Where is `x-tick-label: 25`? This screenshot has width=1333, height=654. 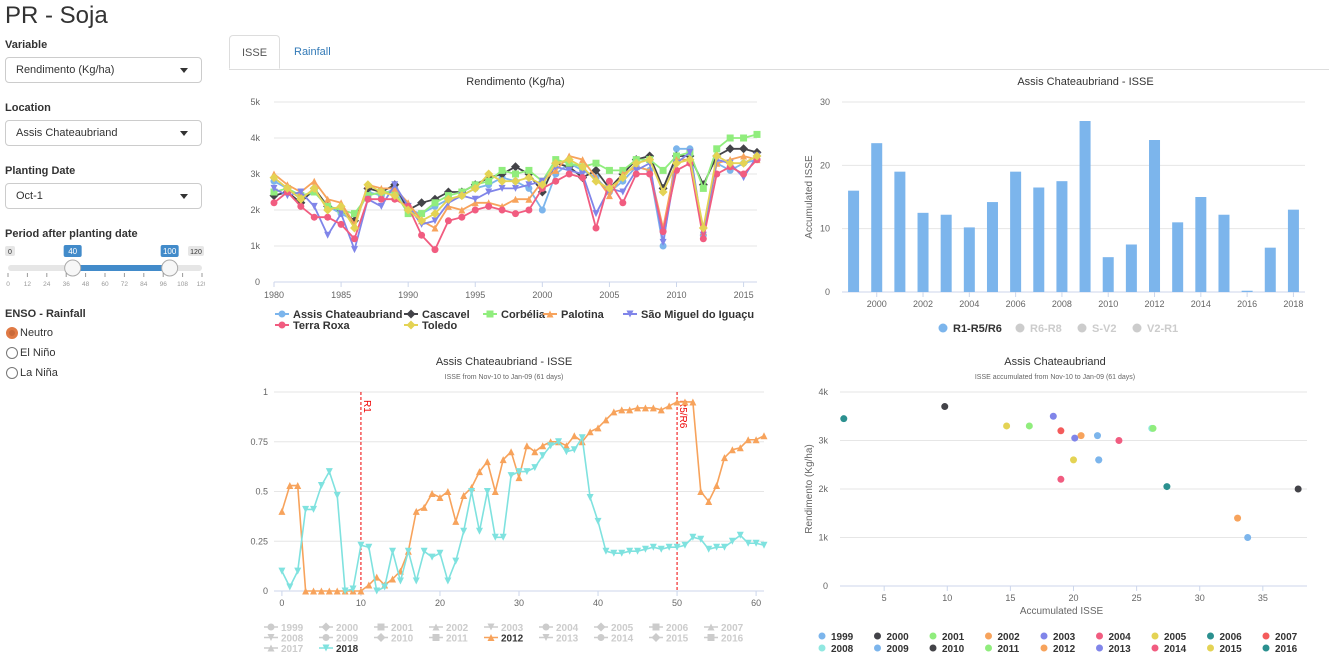 x-tick-label: 25 is located at coordinates (1137, 598).